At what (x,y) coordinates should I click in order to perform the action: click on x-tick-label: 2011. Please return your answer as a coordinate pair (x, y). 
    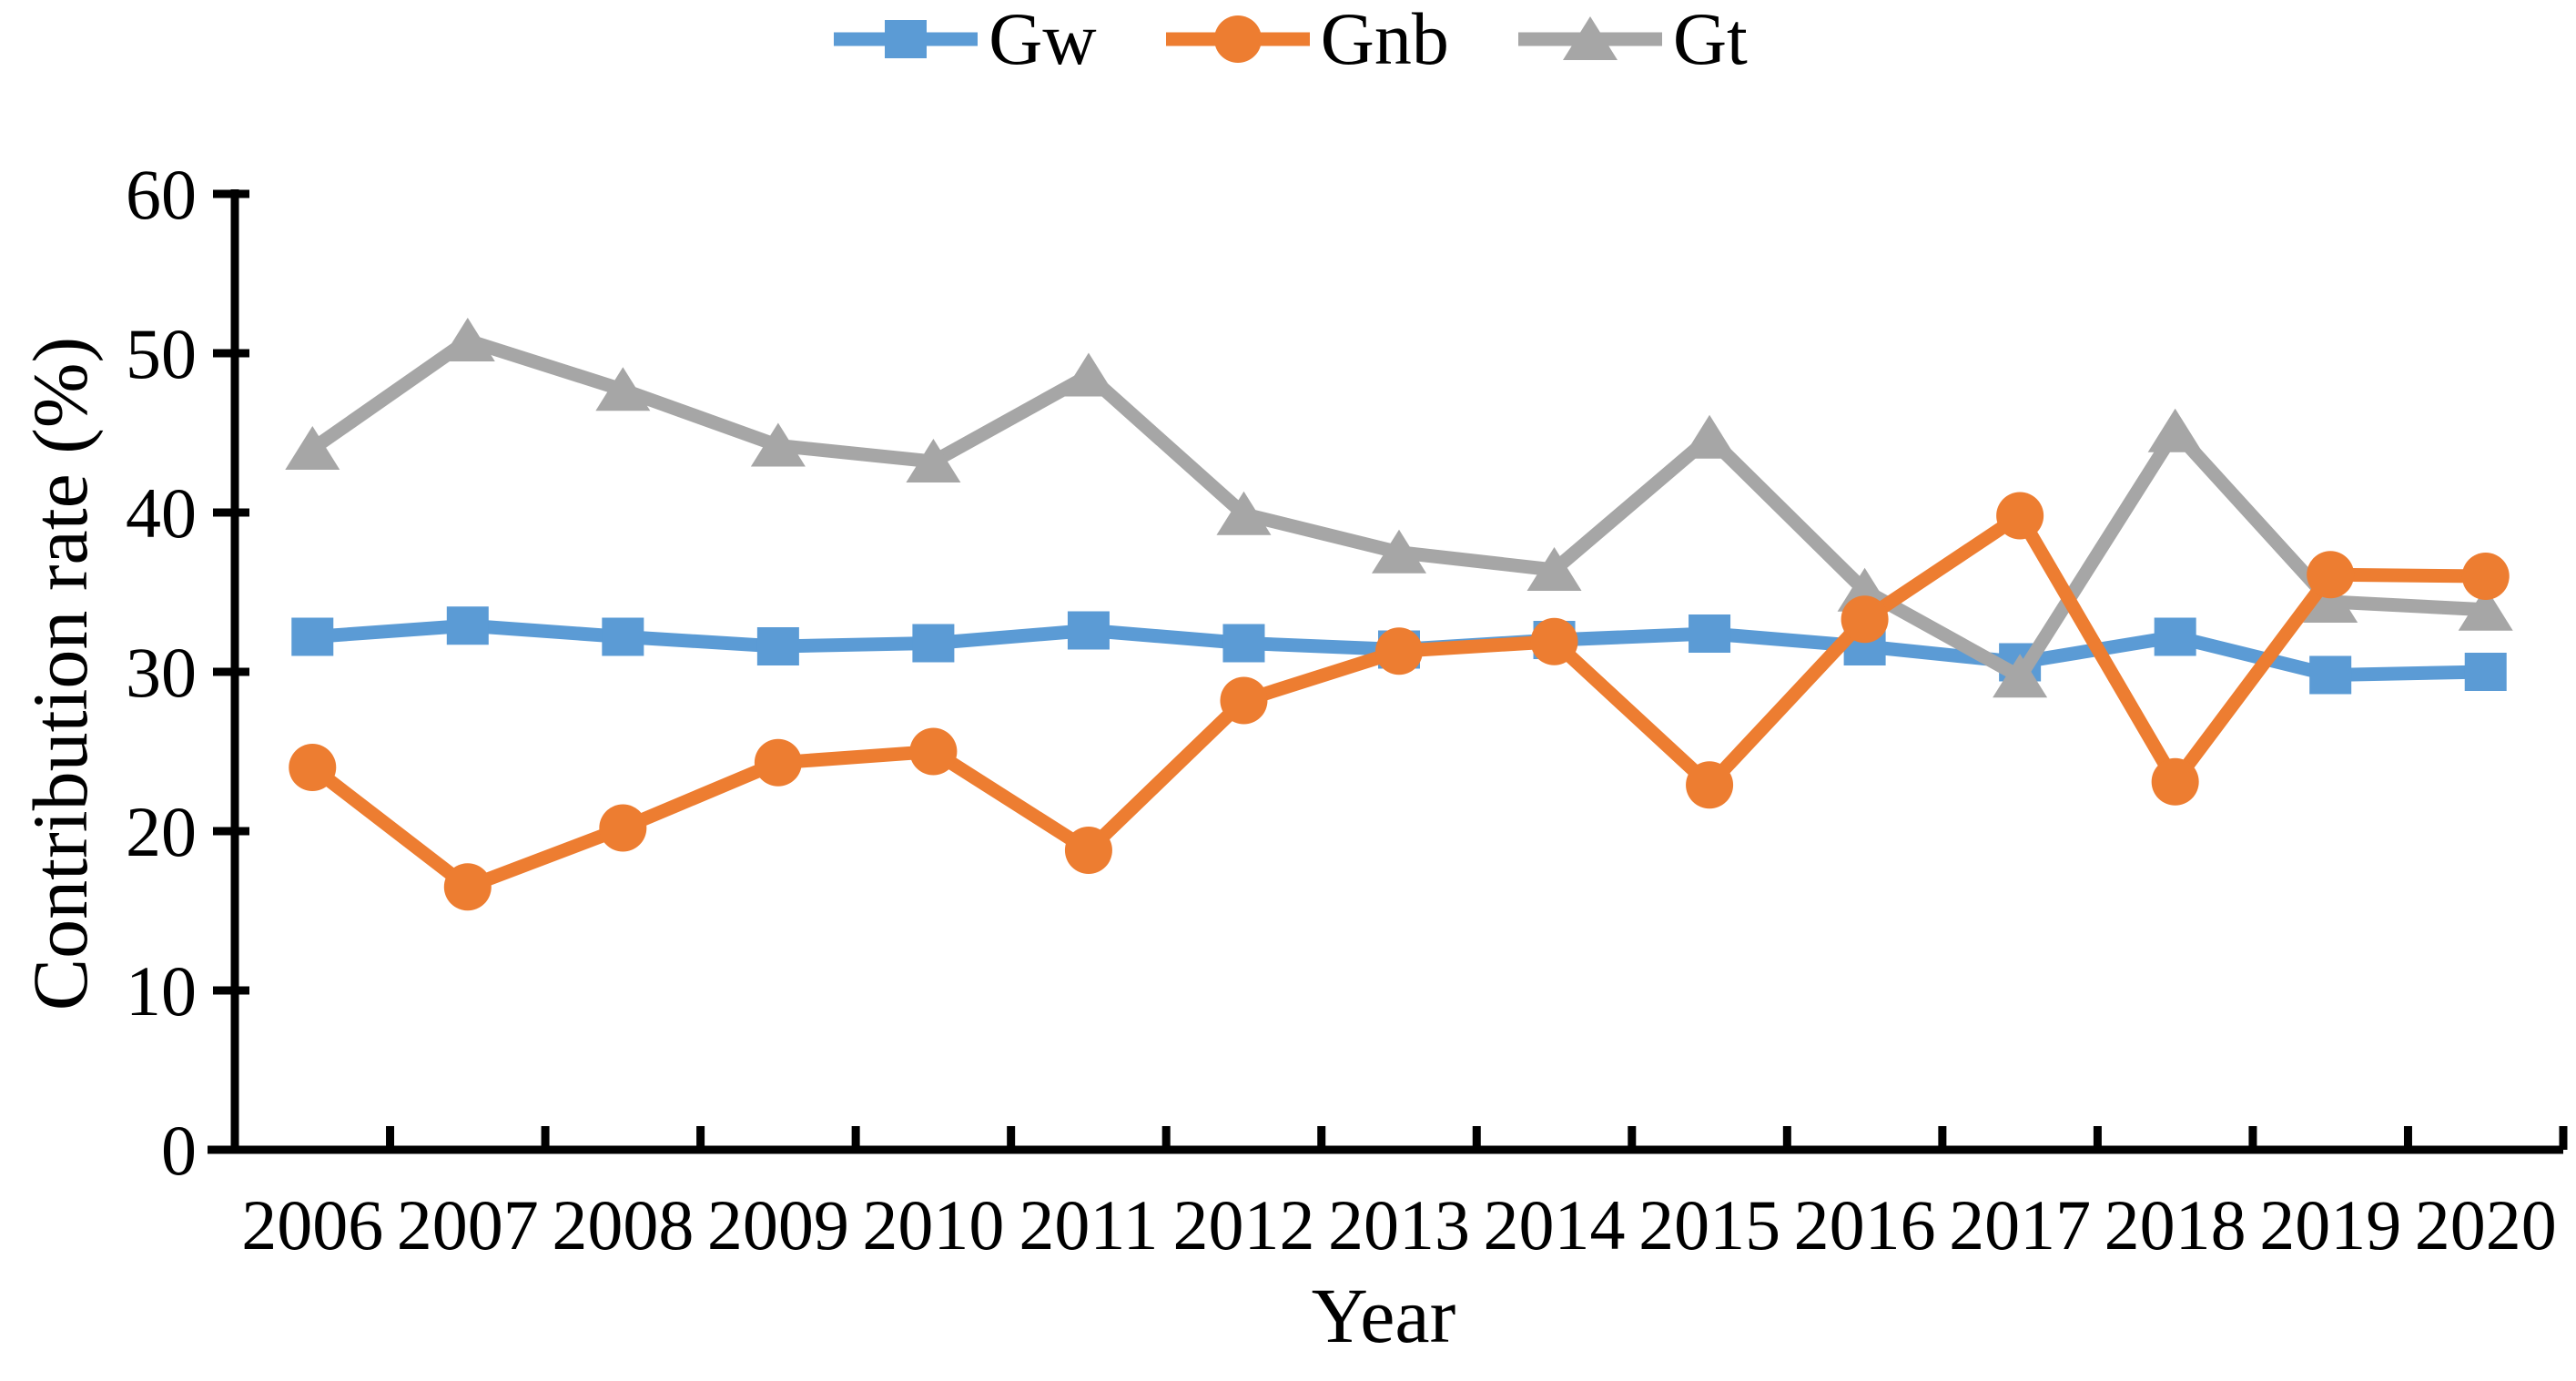
    Looking at the image, I should click on (1088, 1224).